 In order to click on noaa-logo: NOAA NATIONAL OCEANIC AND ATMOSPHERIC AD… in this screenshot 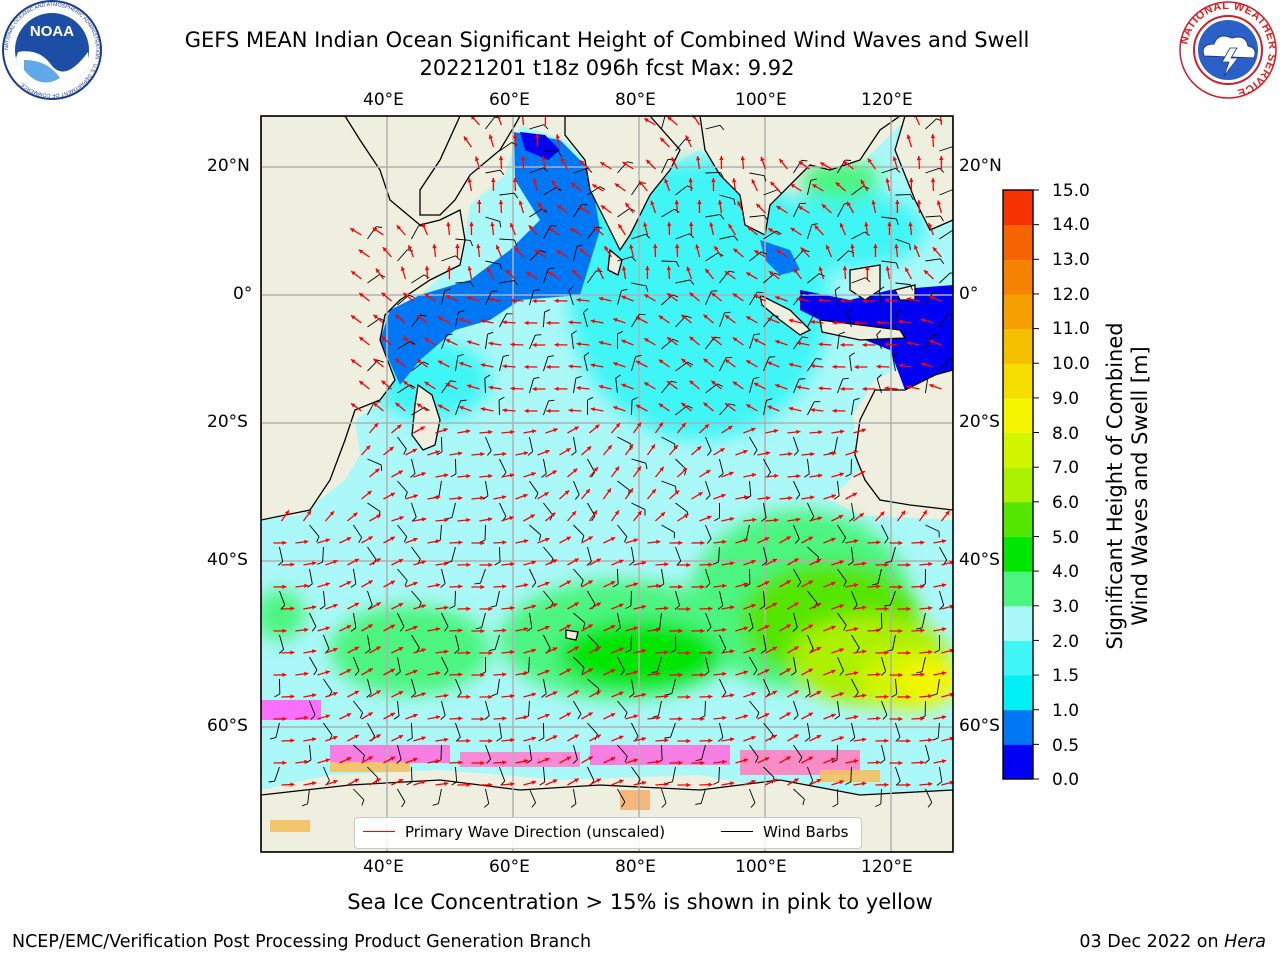, I will do `click(52, 50)`.